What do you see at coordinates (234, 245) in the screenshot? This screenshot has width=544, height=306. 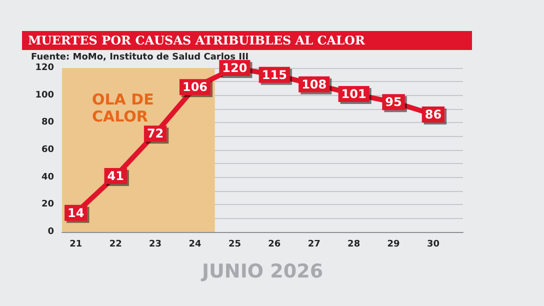 I see `x-tick-label: 25` at bounding box center [234, 245].